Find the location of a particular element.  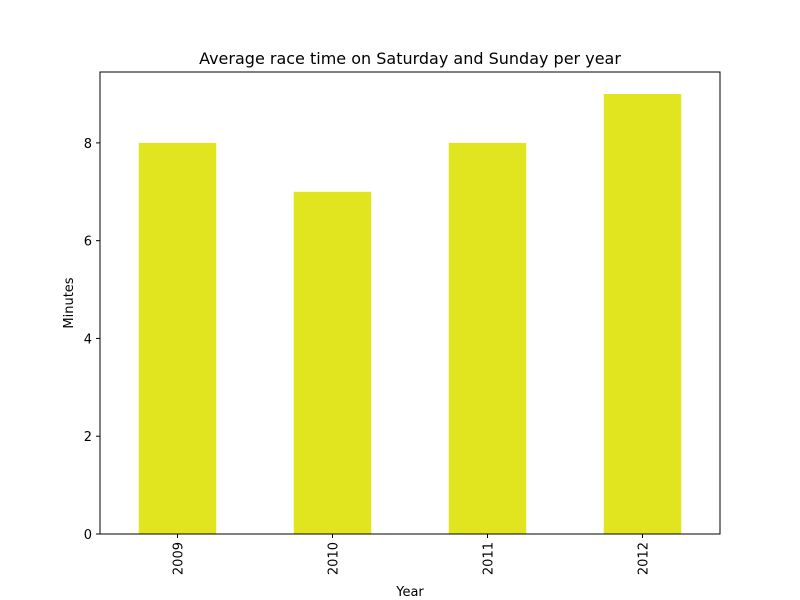

y-tick-label: 8 is located at coordinates (88, 144).